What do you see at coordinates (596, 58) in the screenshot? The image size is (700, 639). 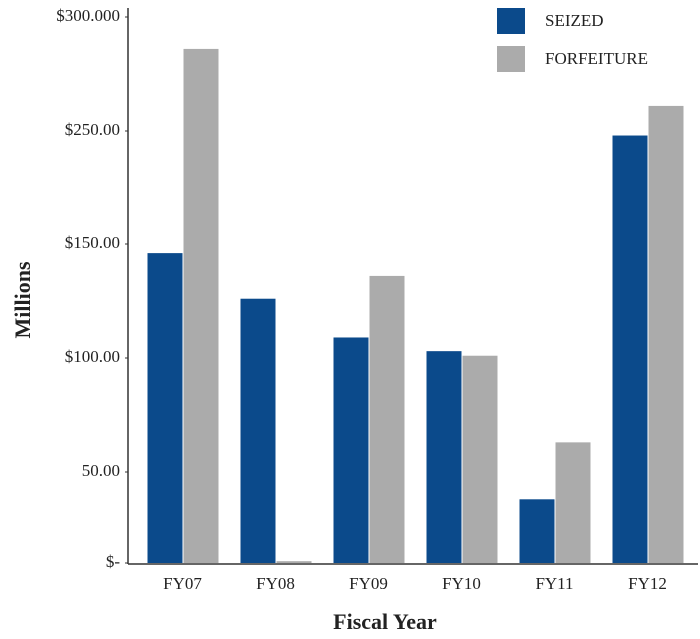 I see `legend-label: FORFEITURE` at bounding box center [596, 58].